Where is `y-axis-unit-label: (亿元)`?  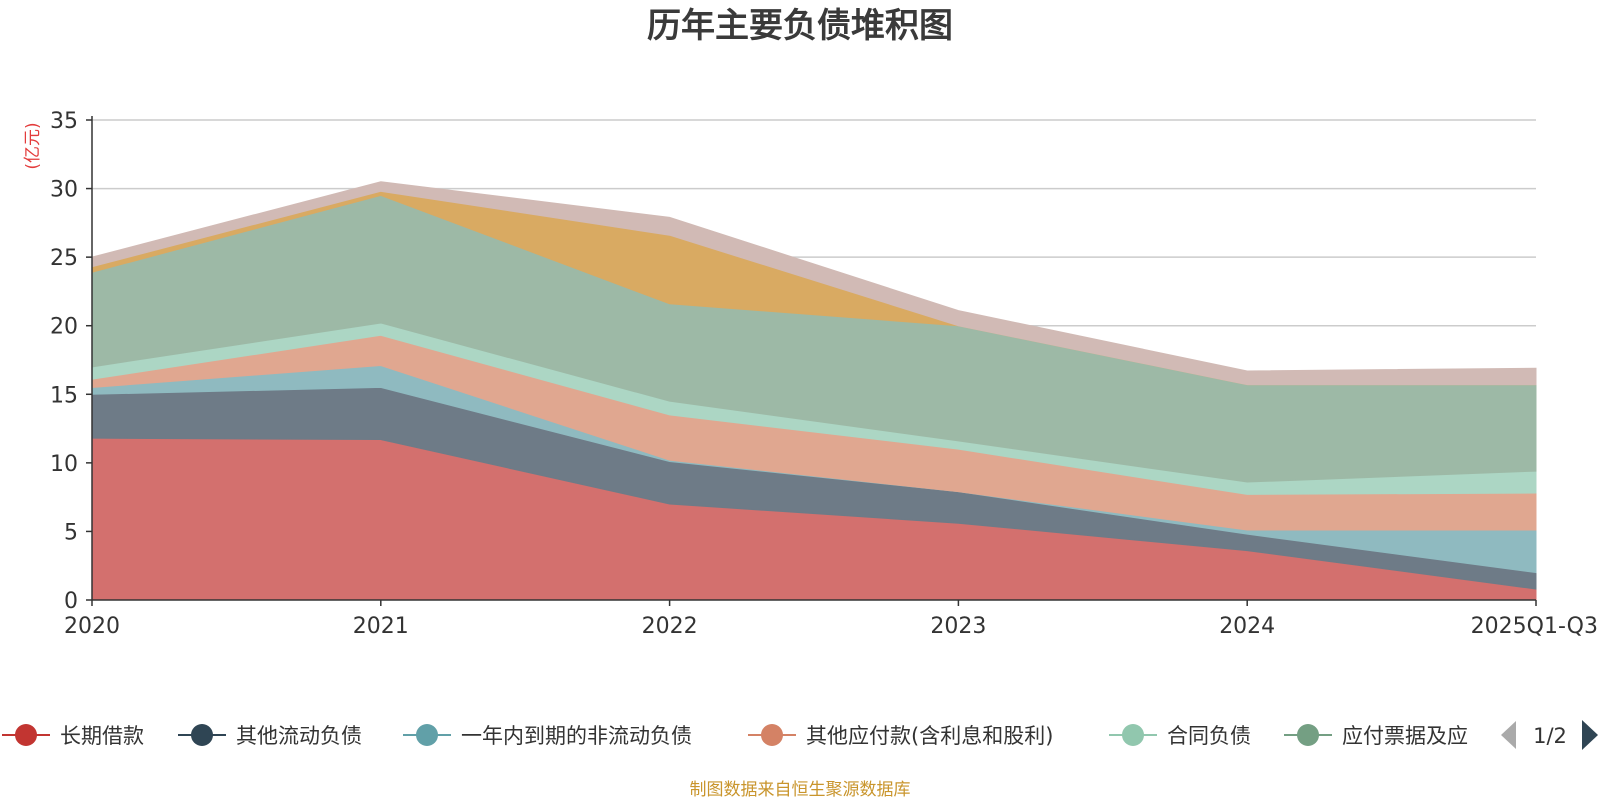
y-axis-unit-label: (亿元) is located at coordinates (33, 145).